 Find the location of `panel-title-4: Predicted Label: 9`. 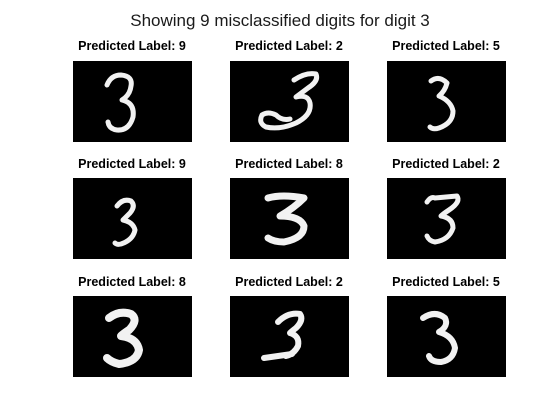

panel-title-4: Predicted Label: 9 is located at coordinates (132, 164).